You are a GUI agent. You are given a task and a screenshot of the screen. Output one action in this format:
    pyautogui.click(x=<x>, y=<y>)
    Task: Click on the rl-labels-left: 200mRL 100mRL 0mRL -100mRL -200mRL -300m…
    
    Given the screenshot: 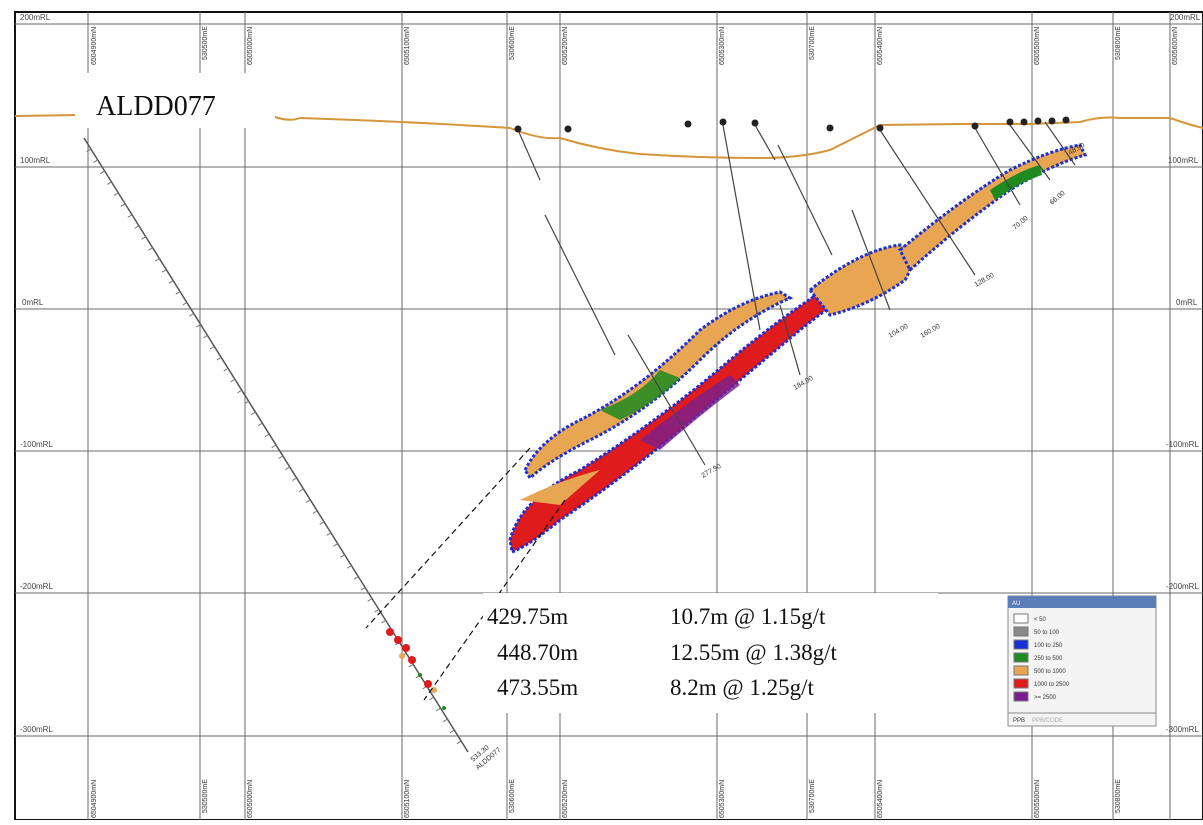 What is the action you would take?
    pyautogui.click(x=36, y=373)
    